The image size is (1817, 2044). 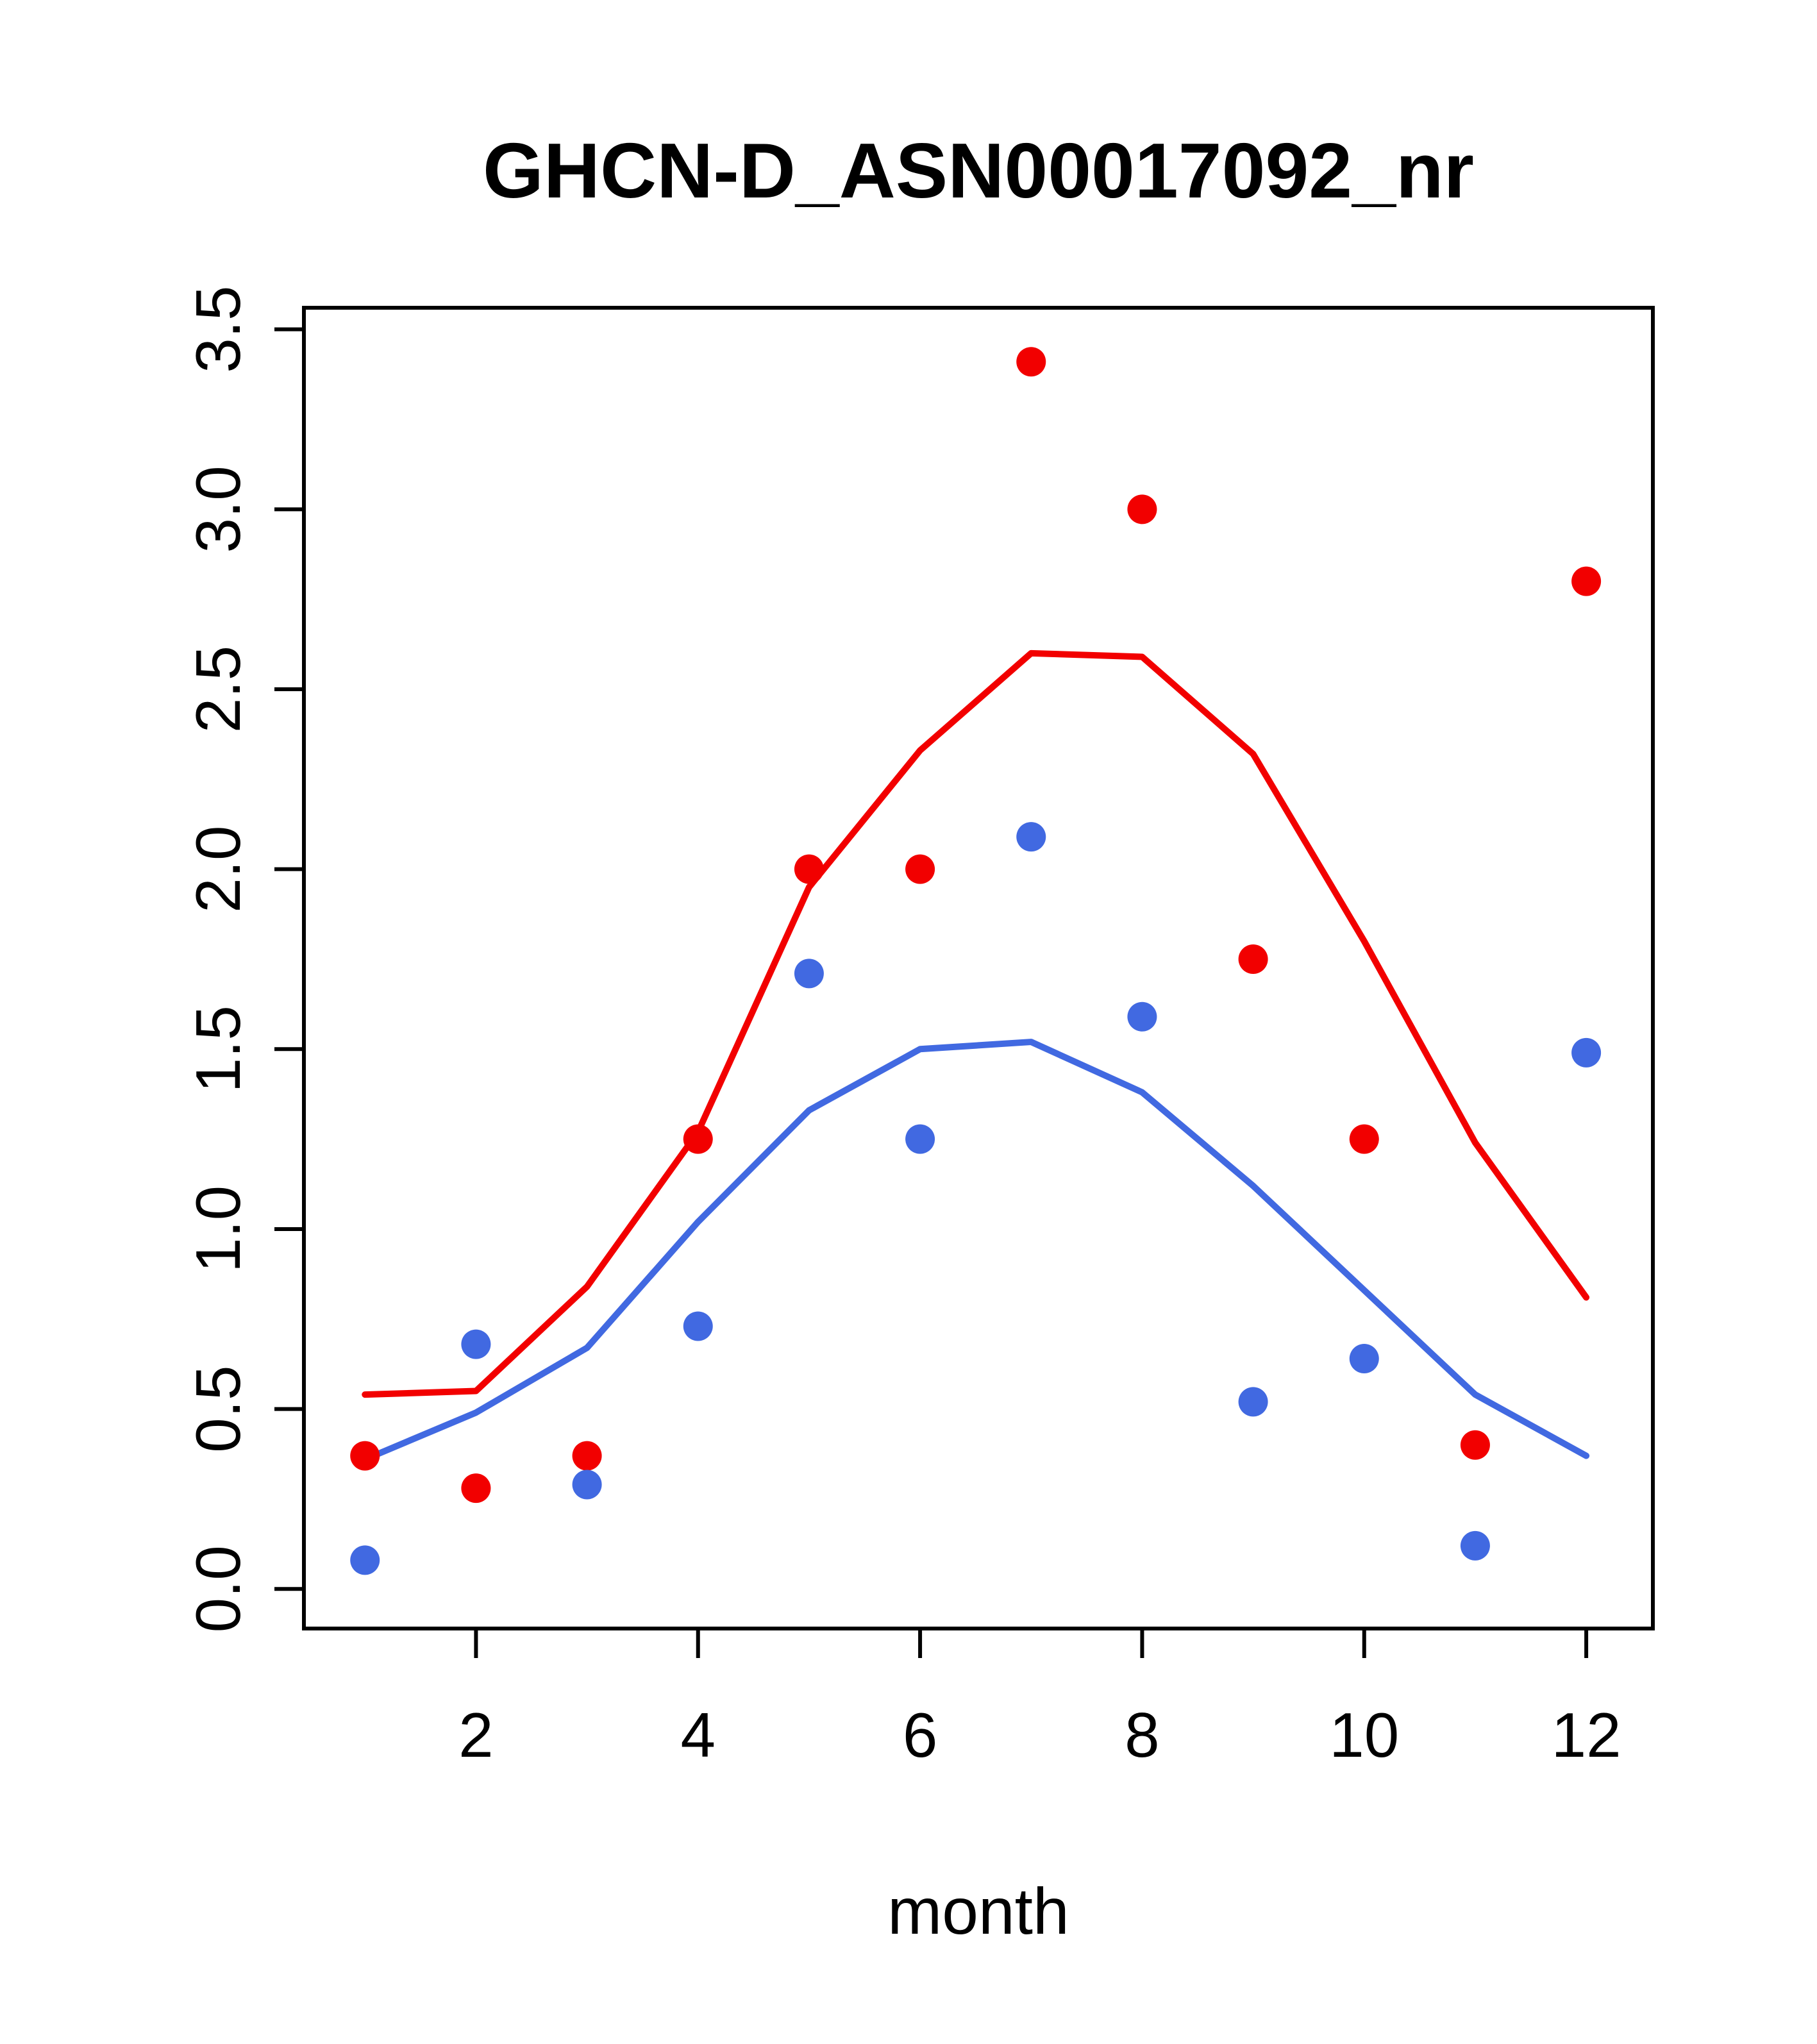 I want to click on chart-title: GHCN-D_ASN00017092_nr, so click(x=979, y=170).